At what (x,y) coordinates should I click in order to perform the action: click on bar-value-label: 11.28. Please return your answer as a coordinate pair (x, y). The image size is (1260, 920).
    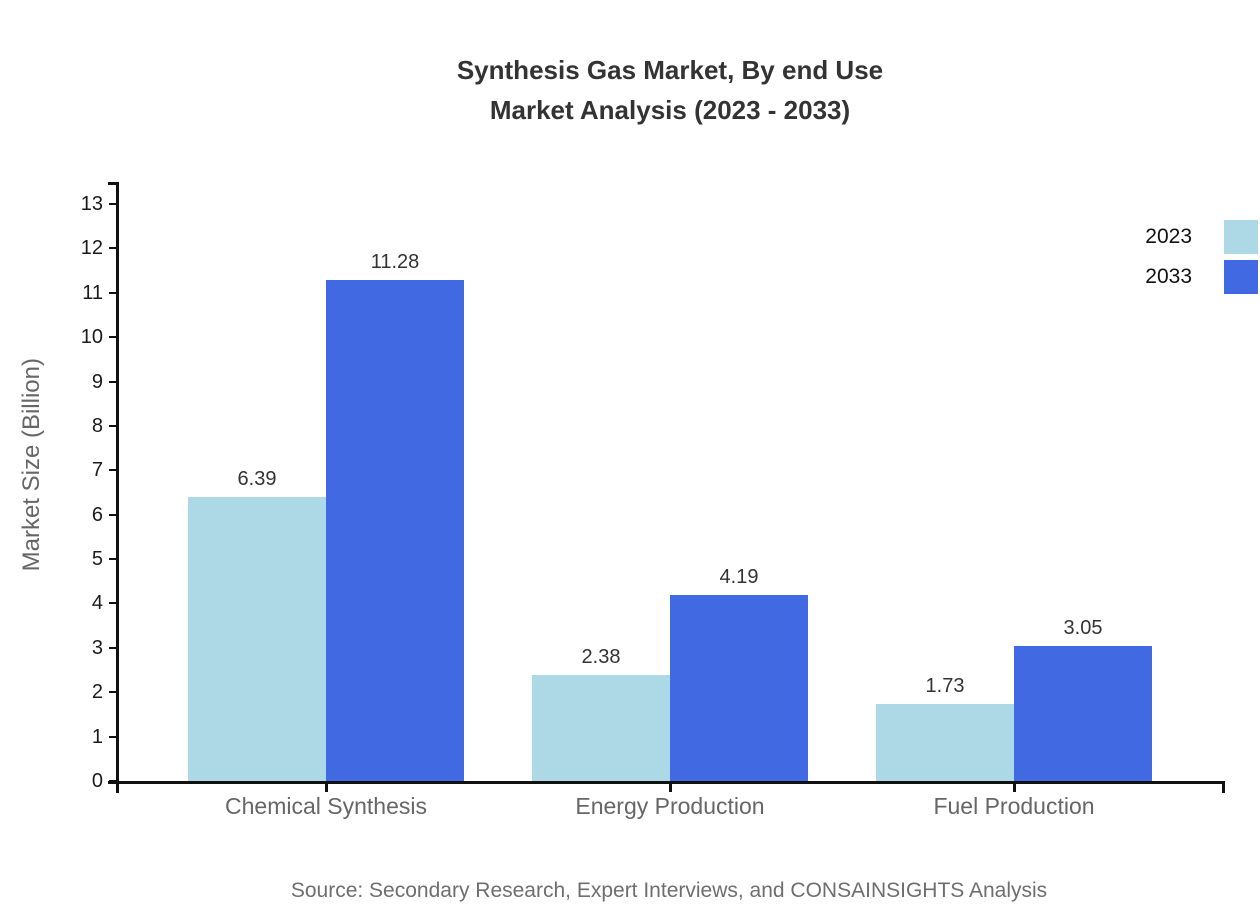
    Looking at the image, I should click on (395, 262).